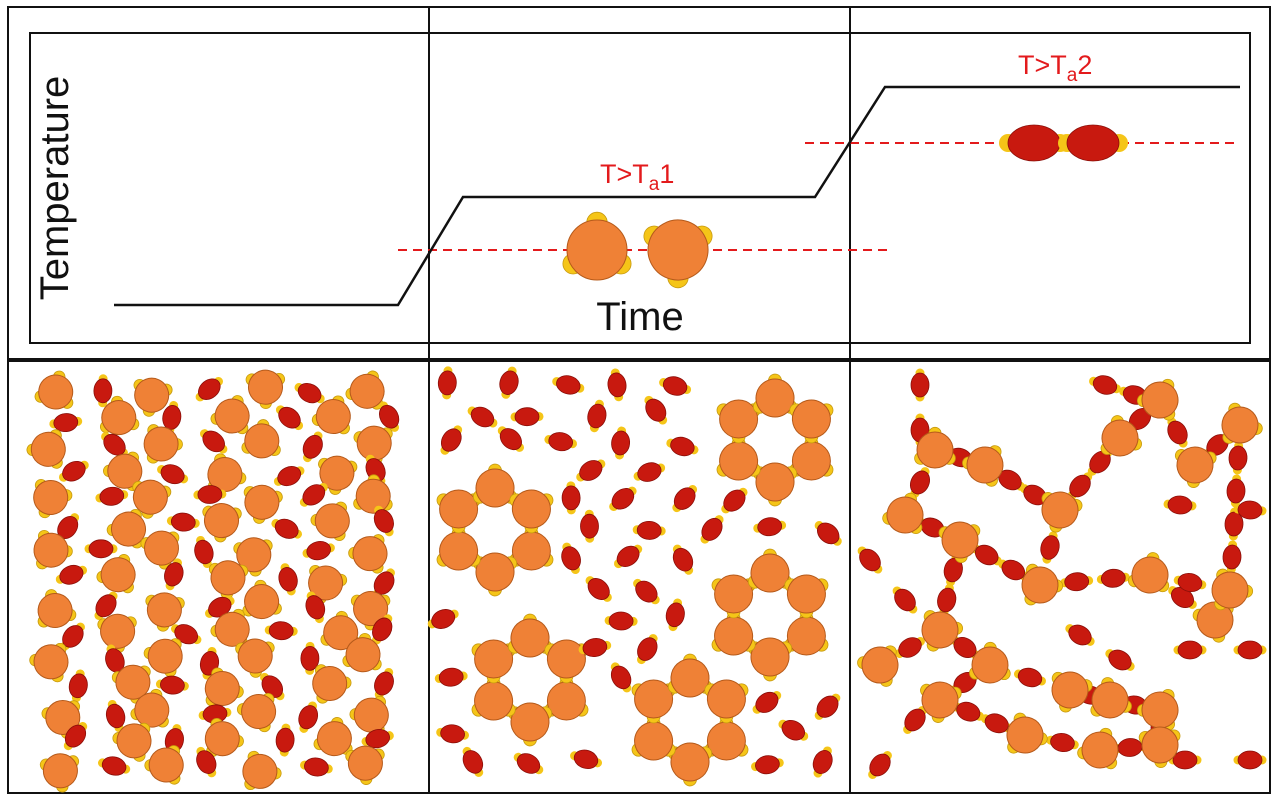 Image resolution: width=1280 pixels, height=800 pixels. What do you see at coordinates (637, 177) in the screenshot?
I see `threshold-label-1: T>Ta1` at bounding box center [637, 177].